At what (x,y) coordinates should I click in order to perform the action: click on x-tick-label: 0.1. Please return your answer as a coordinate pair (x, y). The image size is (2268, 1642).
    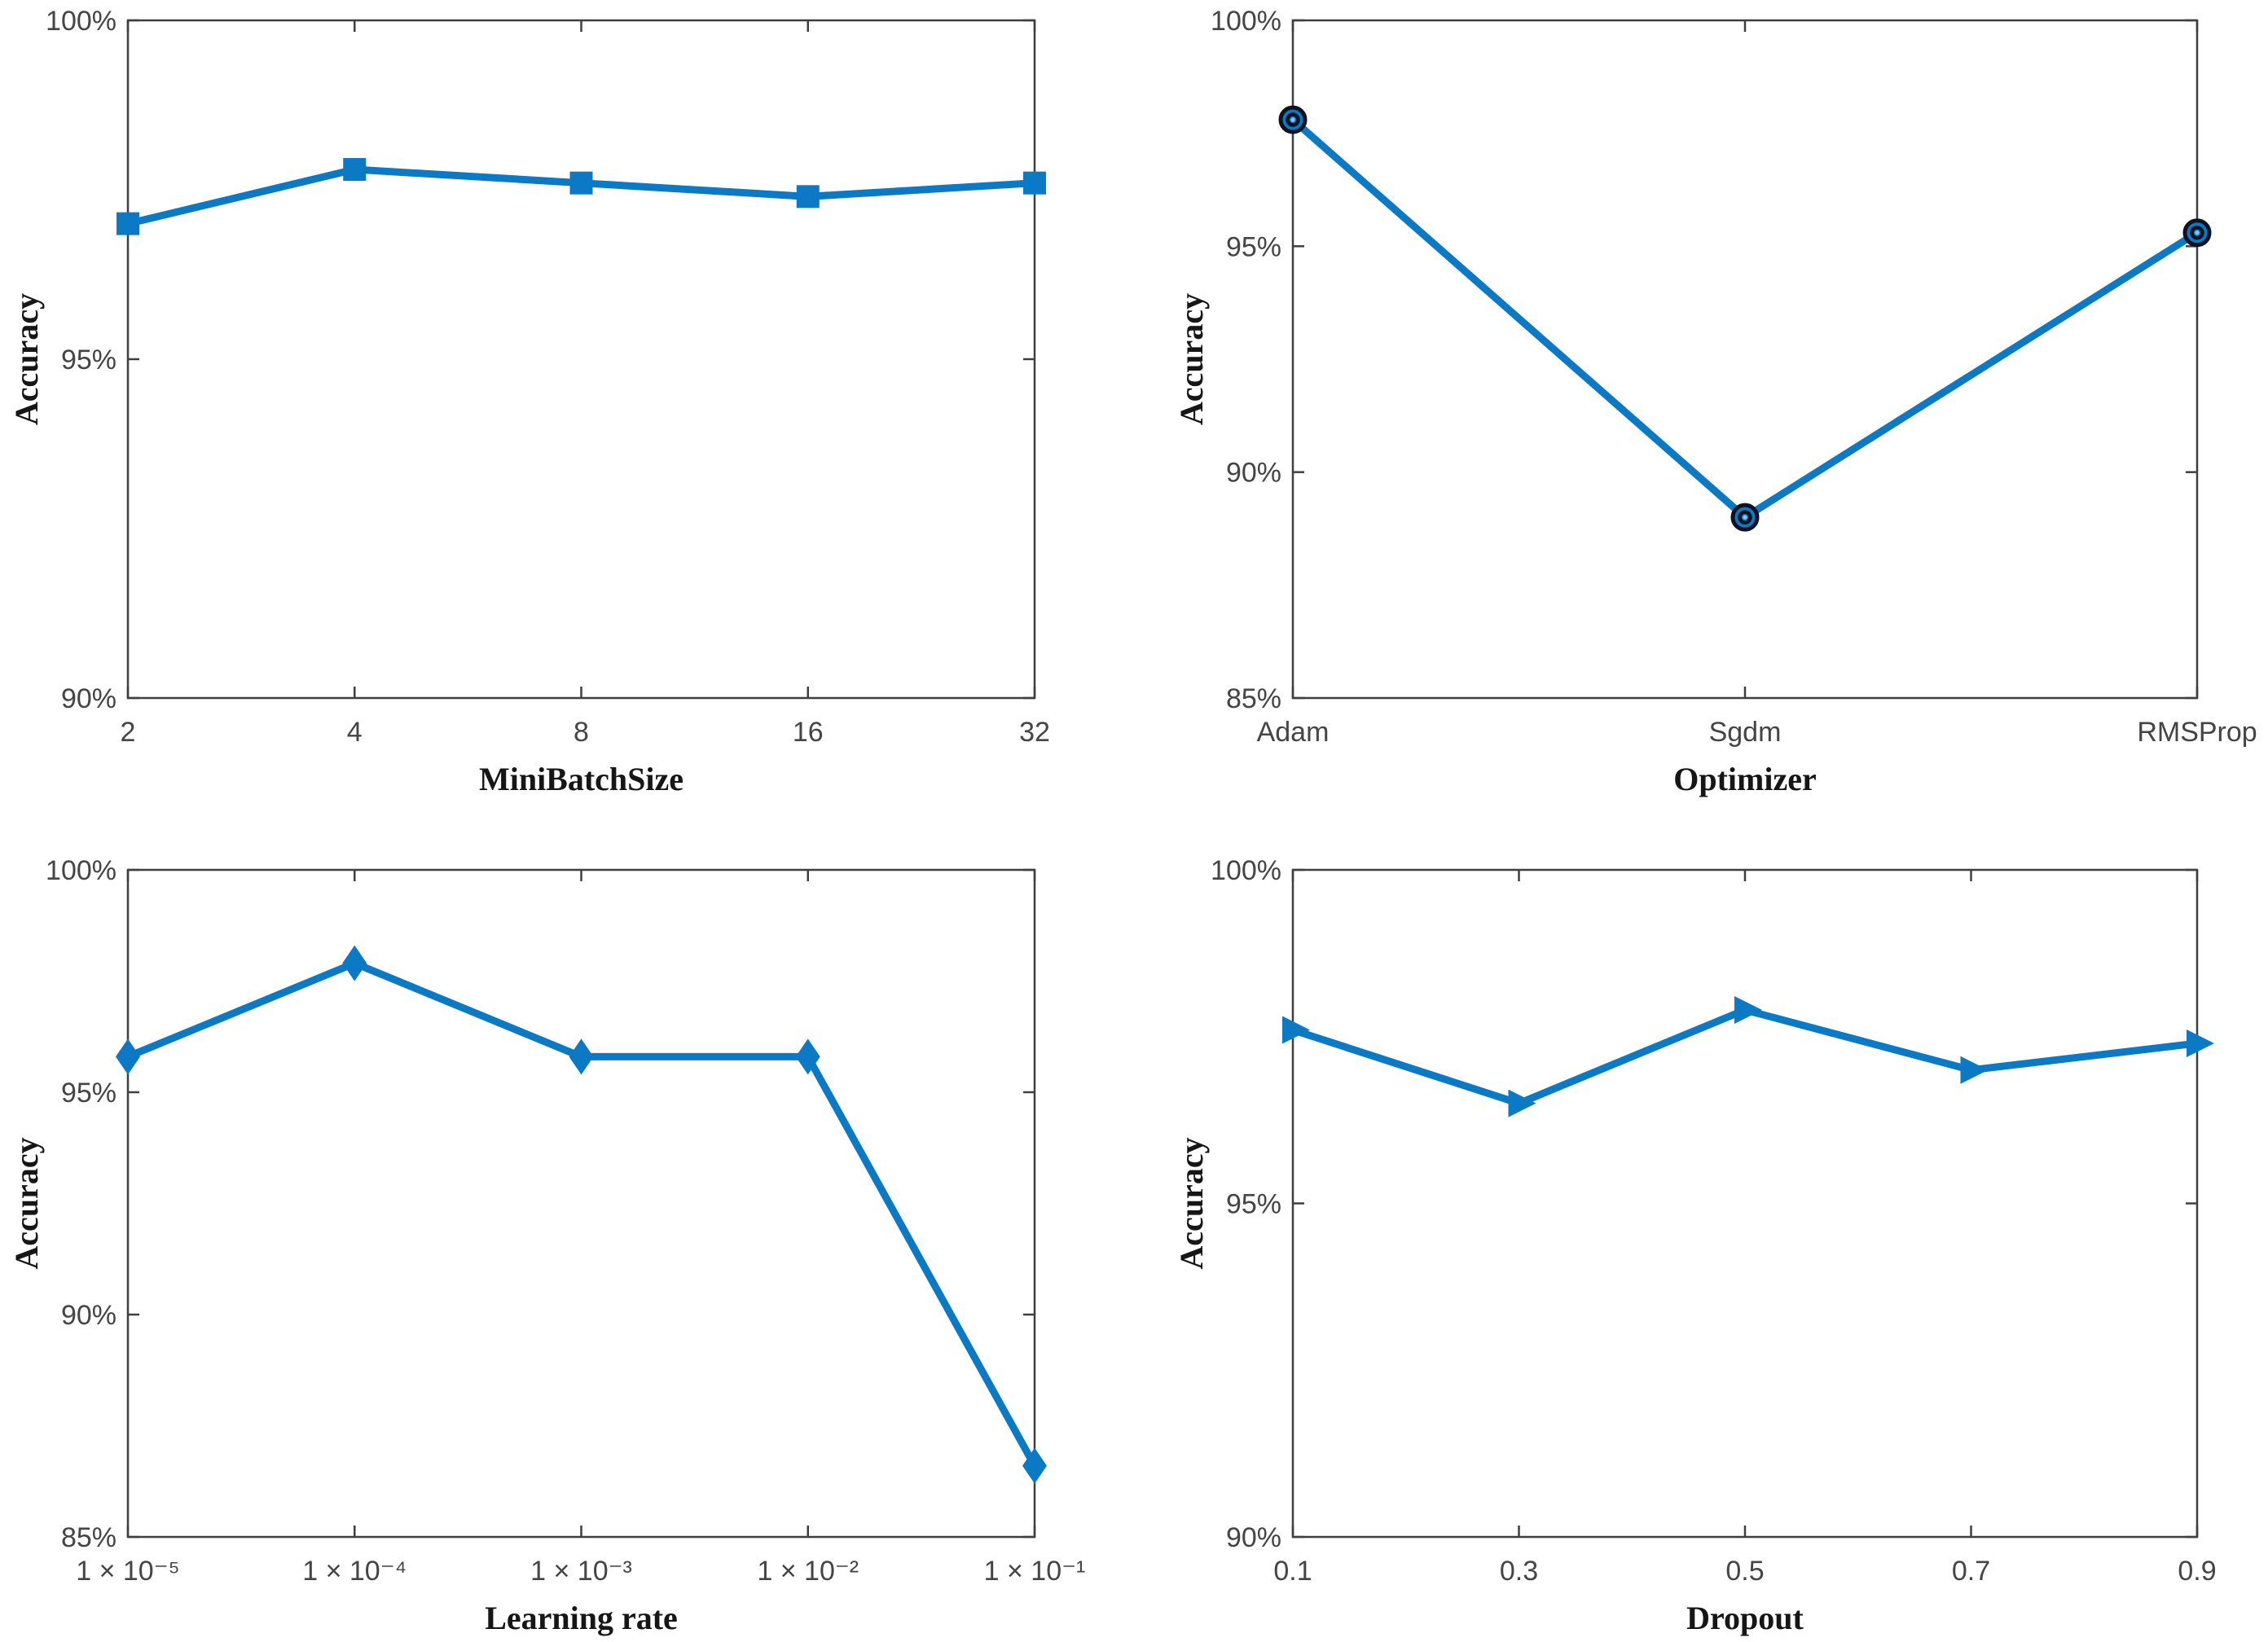
    Looking at the image, I should click on (1292, 1571).